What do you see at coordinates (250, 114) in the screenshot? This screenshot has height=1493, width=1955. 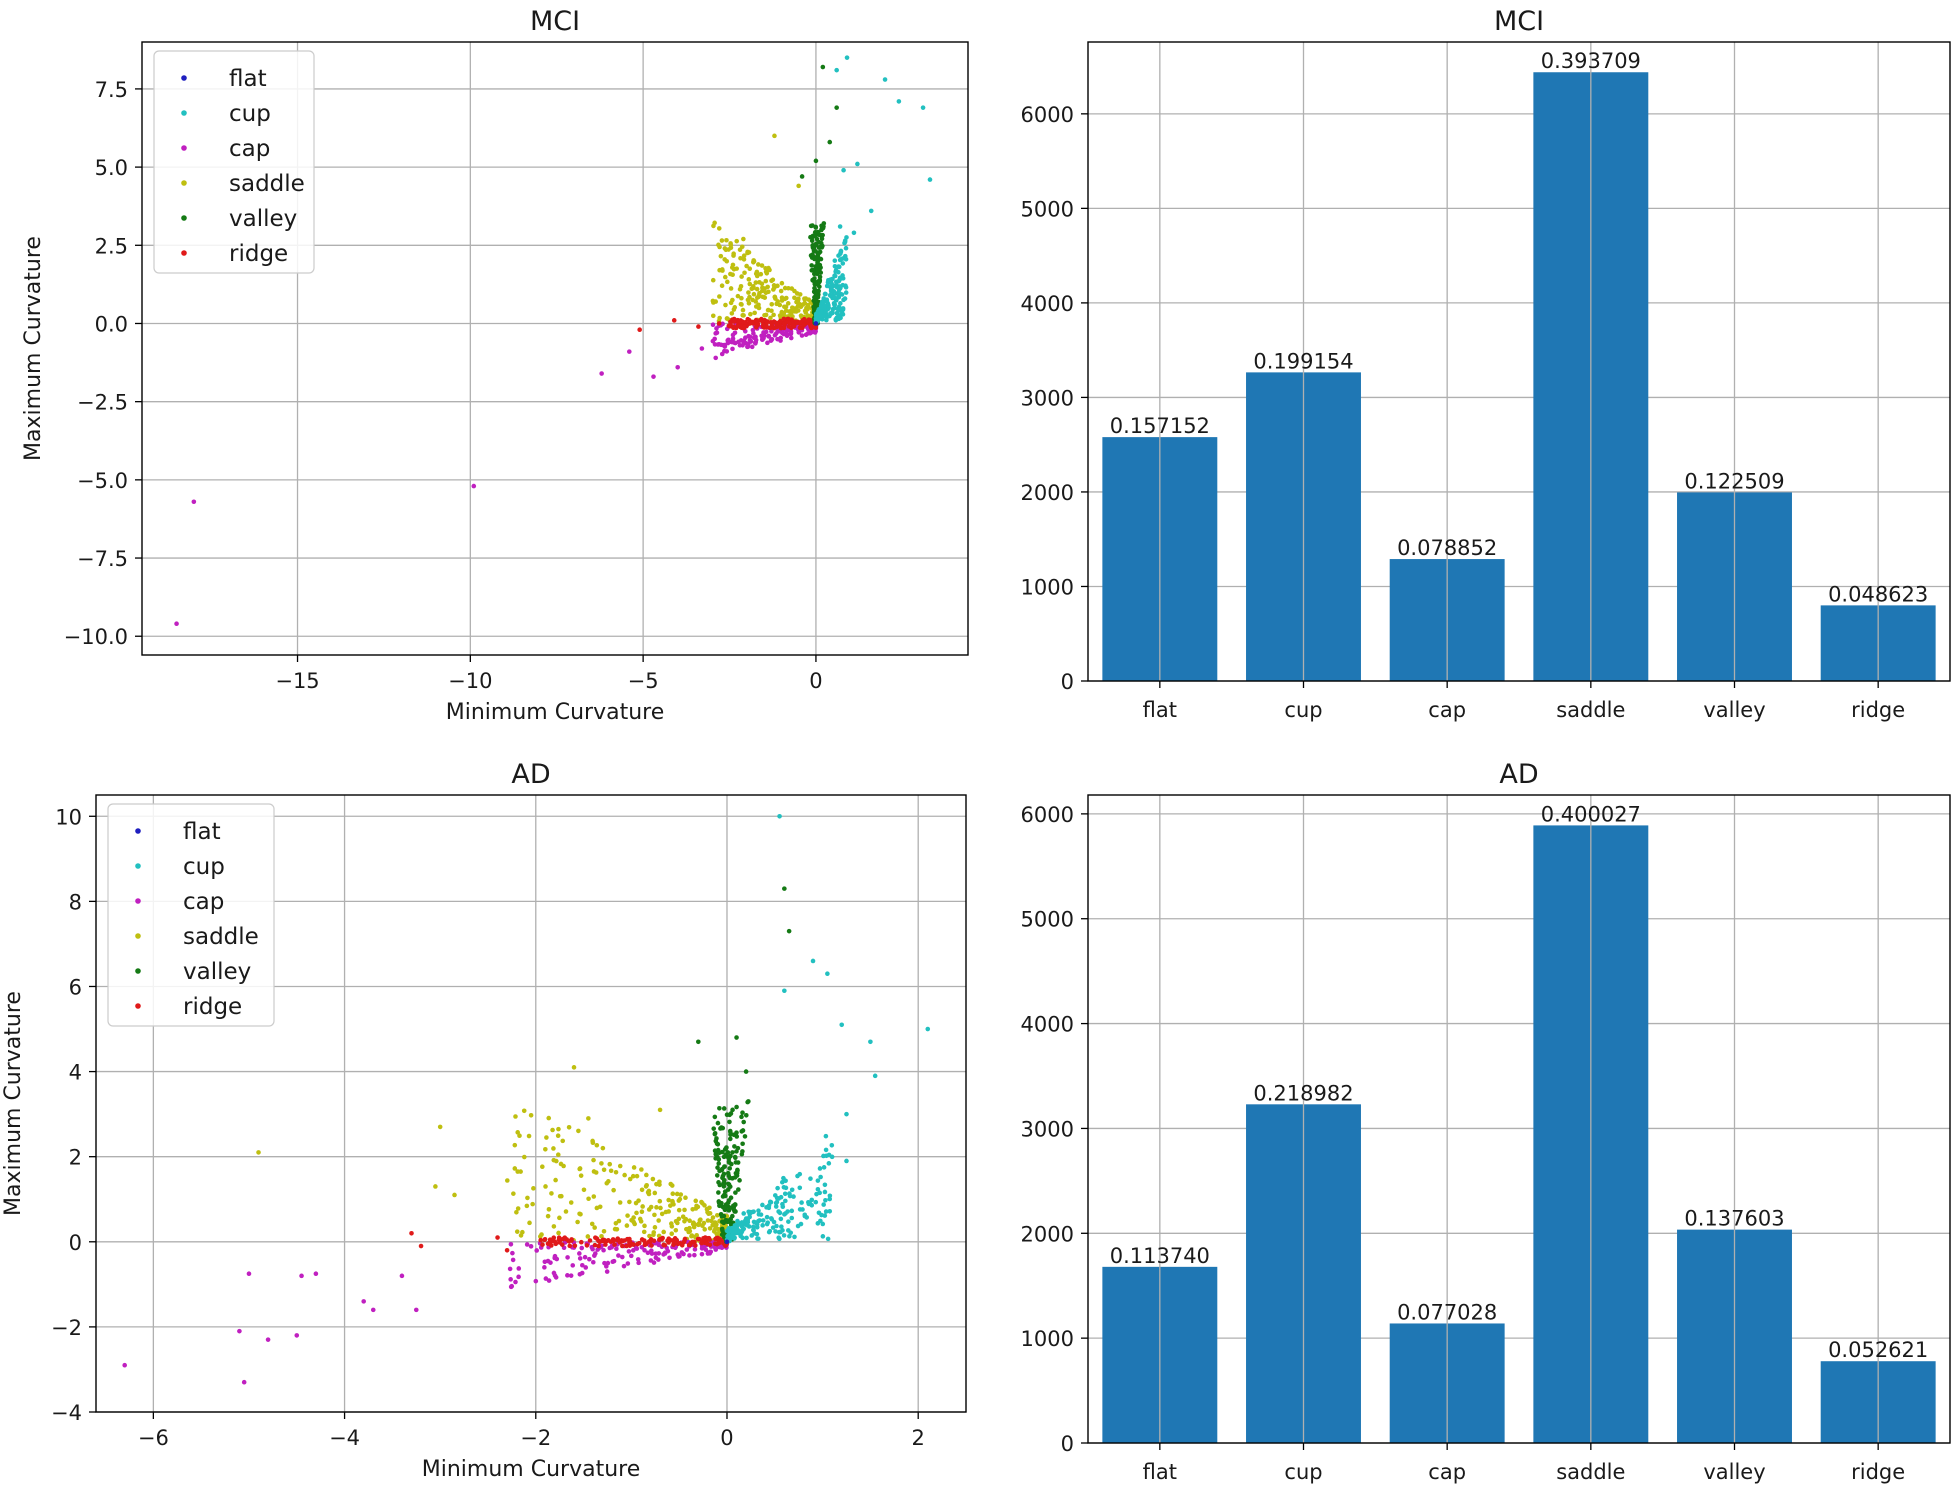 I see `legend-label-cup: cup` at bounding box center [250, 114].